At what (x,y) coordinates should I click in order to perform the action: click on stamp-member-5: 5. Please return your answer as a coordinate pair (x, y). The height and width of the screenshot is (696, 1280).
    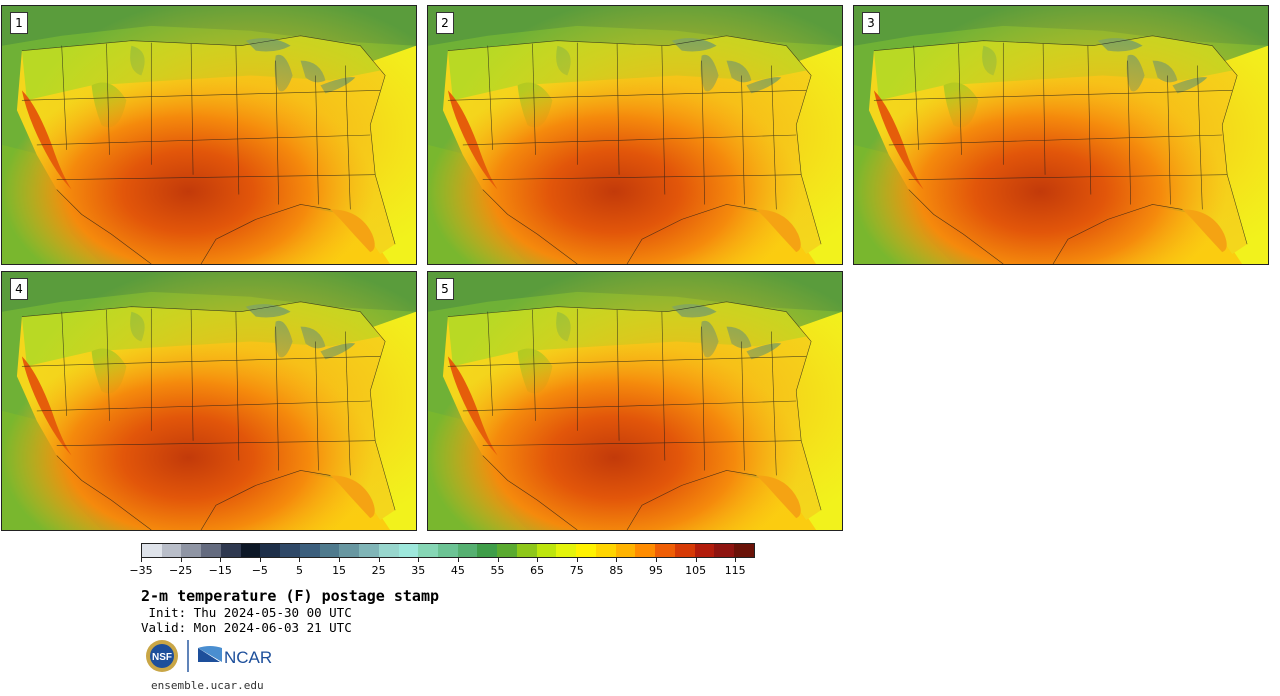
    Looking at the image, I should click on (635, 401).